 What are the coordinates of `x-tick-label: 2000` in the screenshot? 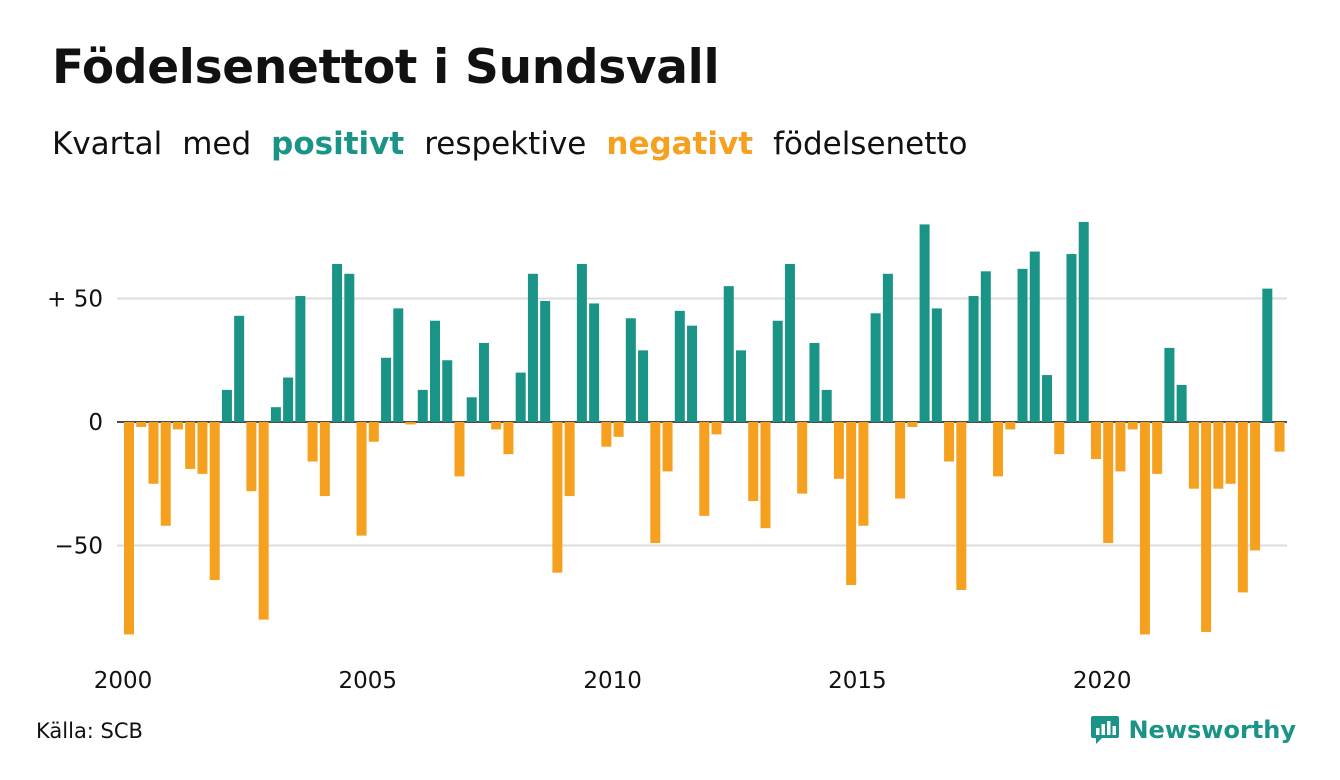 It's located at (123, 681).